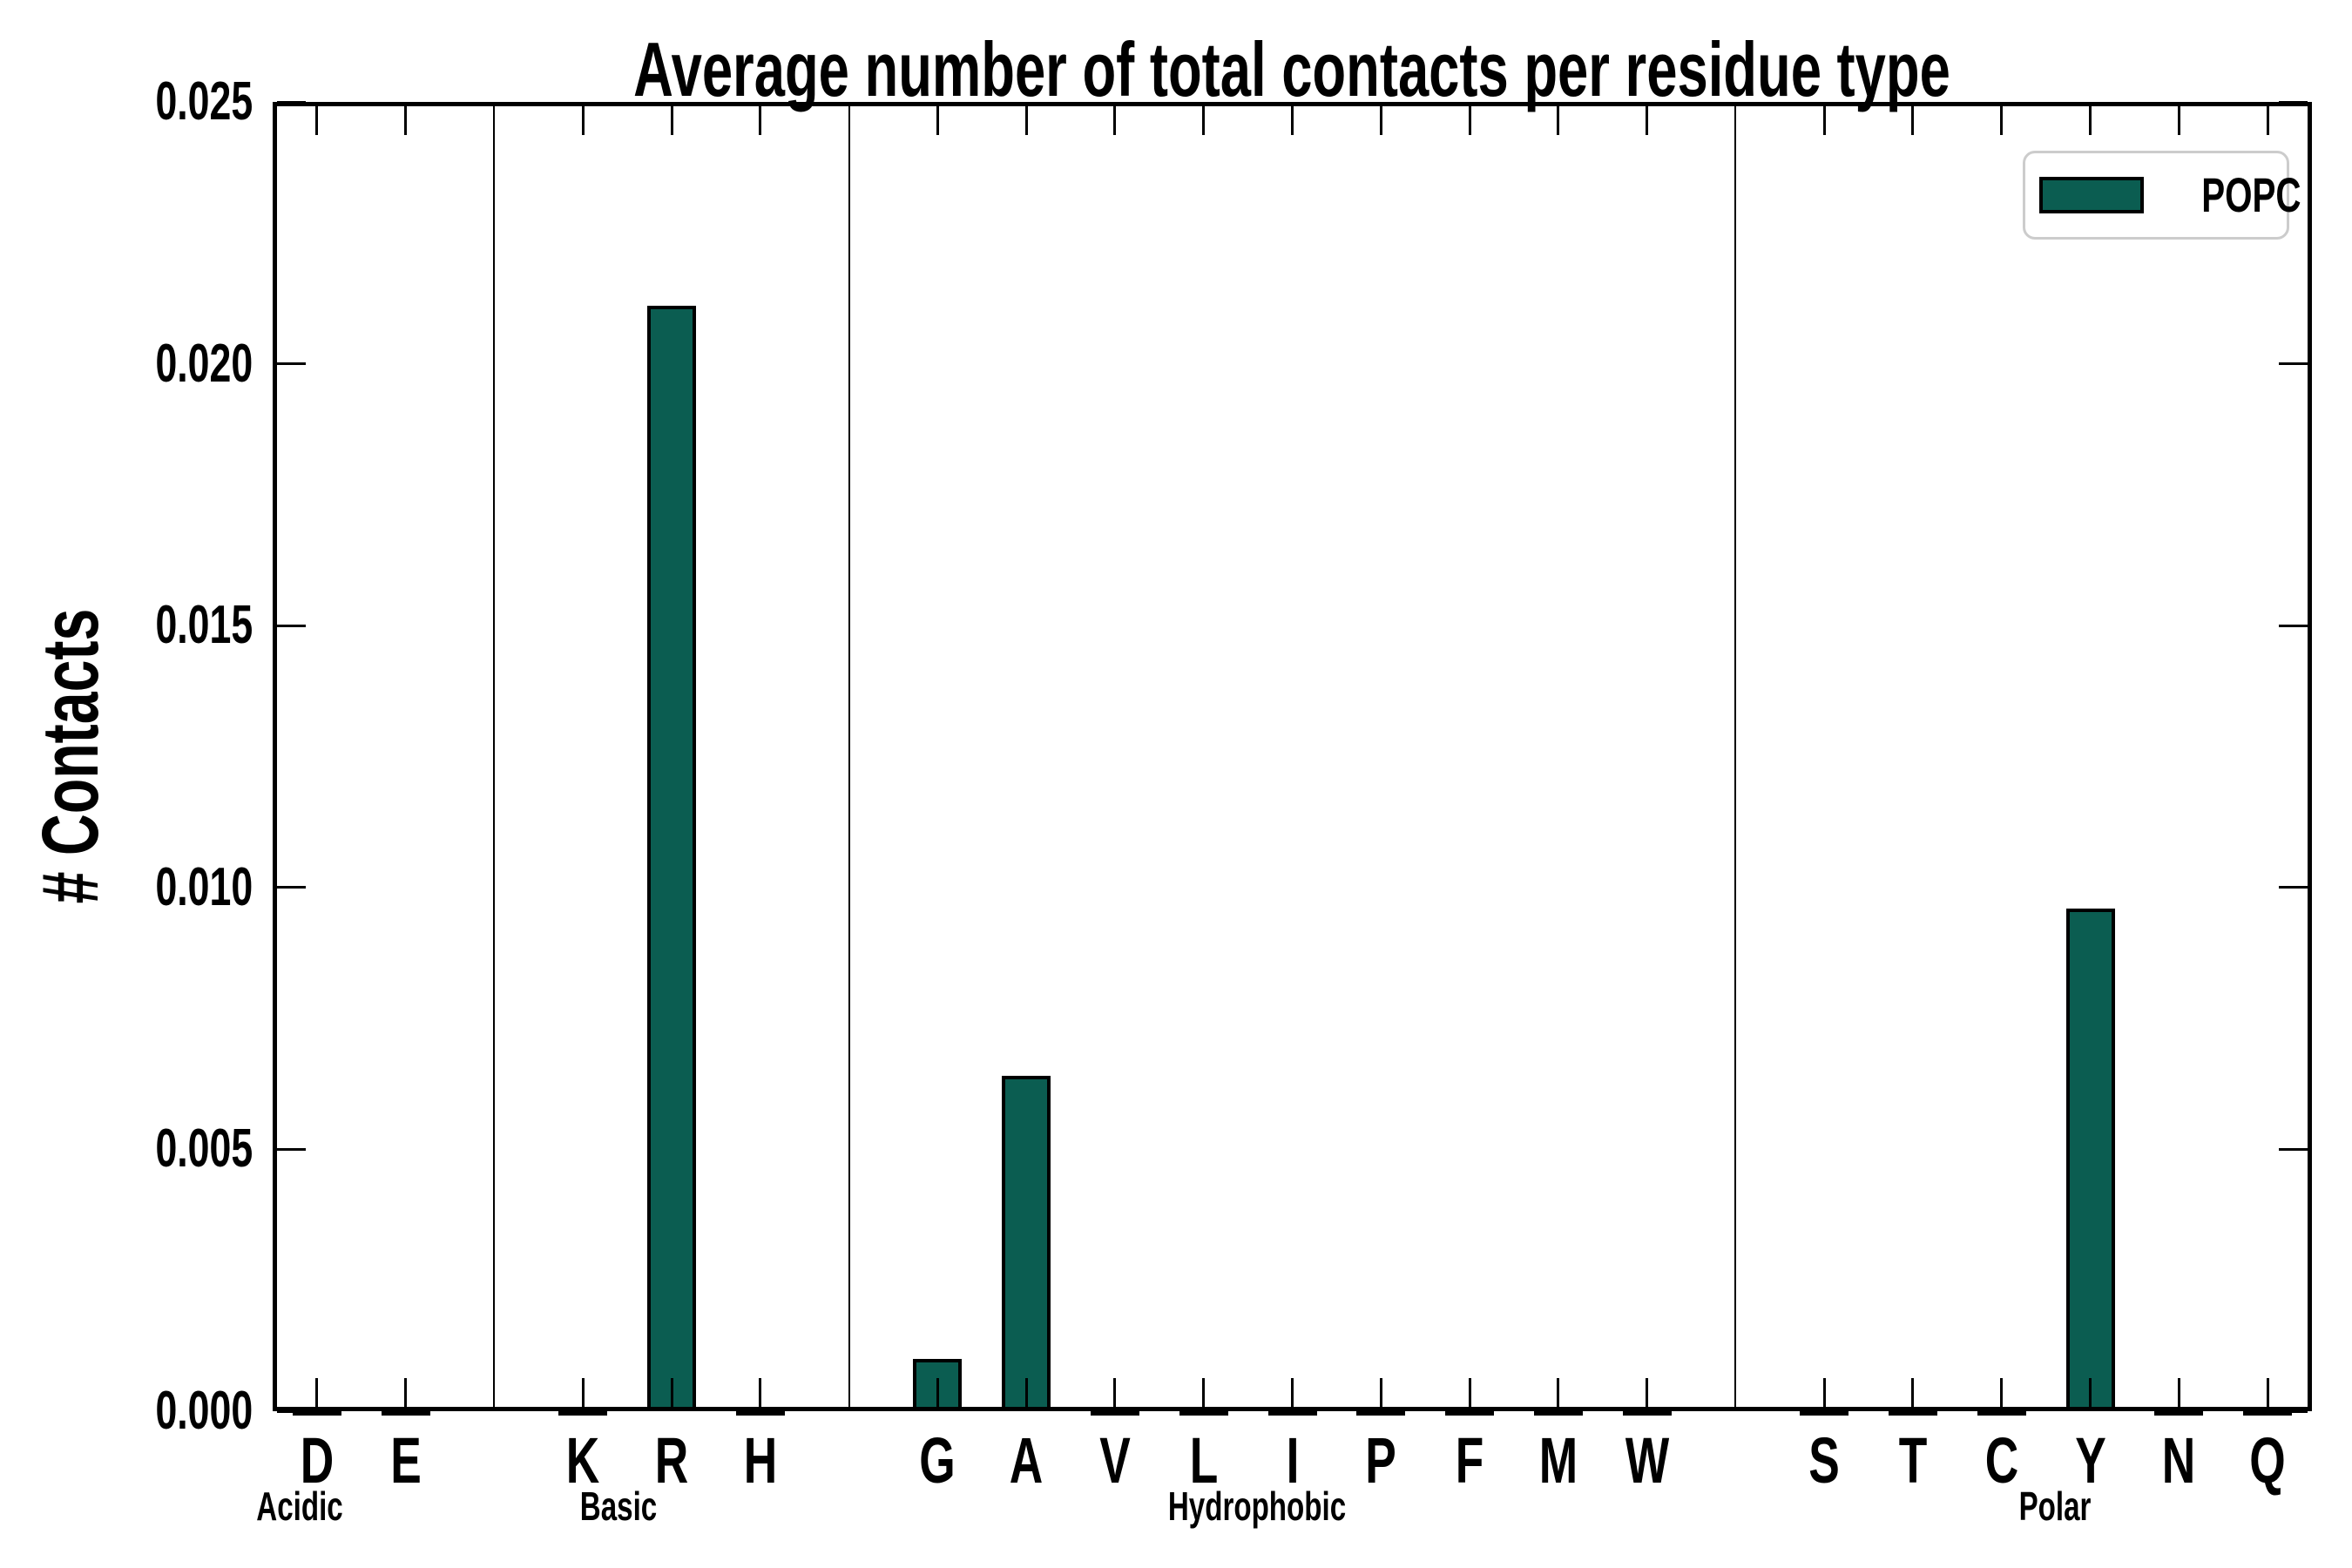 Image resolution: width=2352 pixels, height=1568 pixels. What do you see at coordinates (2178, 1460) in the screenshot?
I see `x-tick-label-N: N` at bounding box center [2178, 1460].